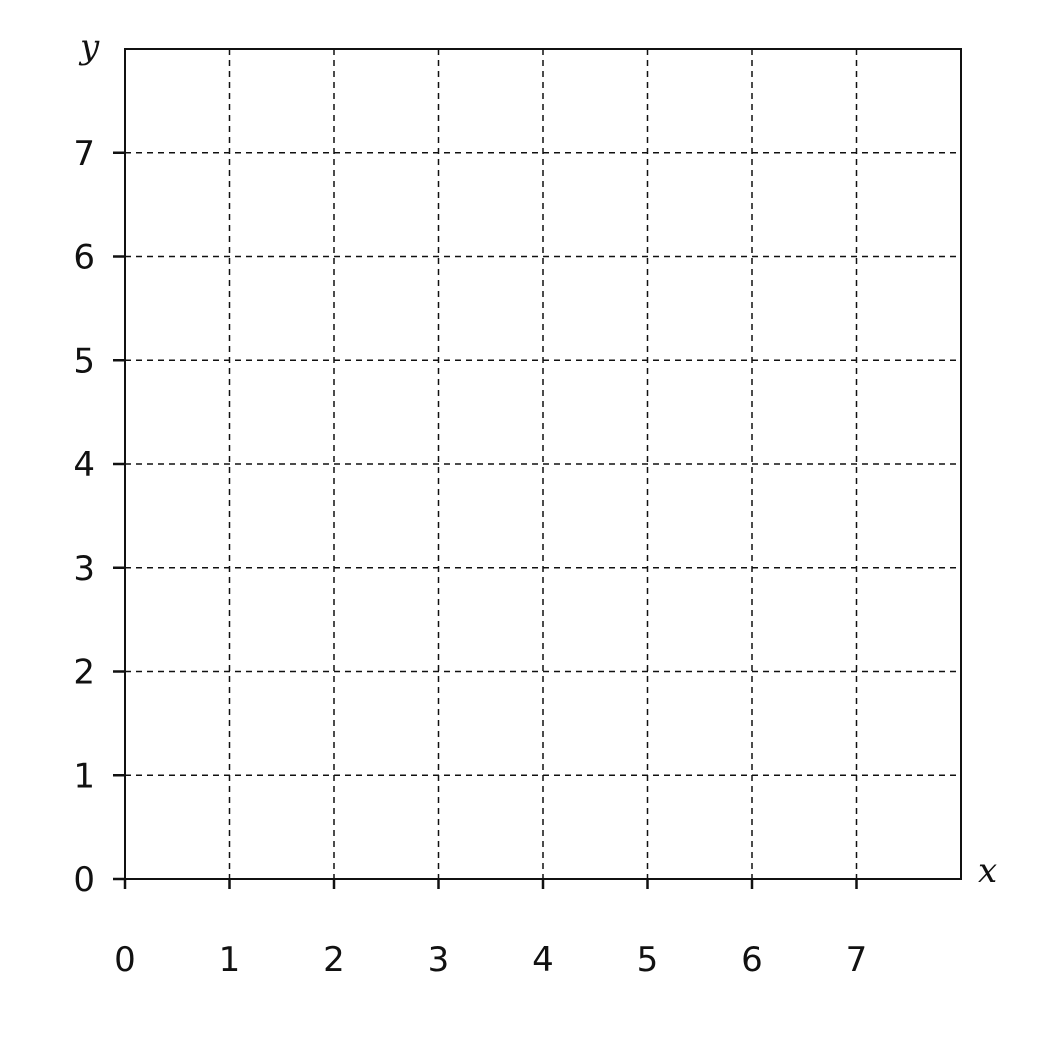  What do you see at coordinates (84, 776) in the screenshot?
I see `y-tick-label: 1` at bounding box center [84, 776].